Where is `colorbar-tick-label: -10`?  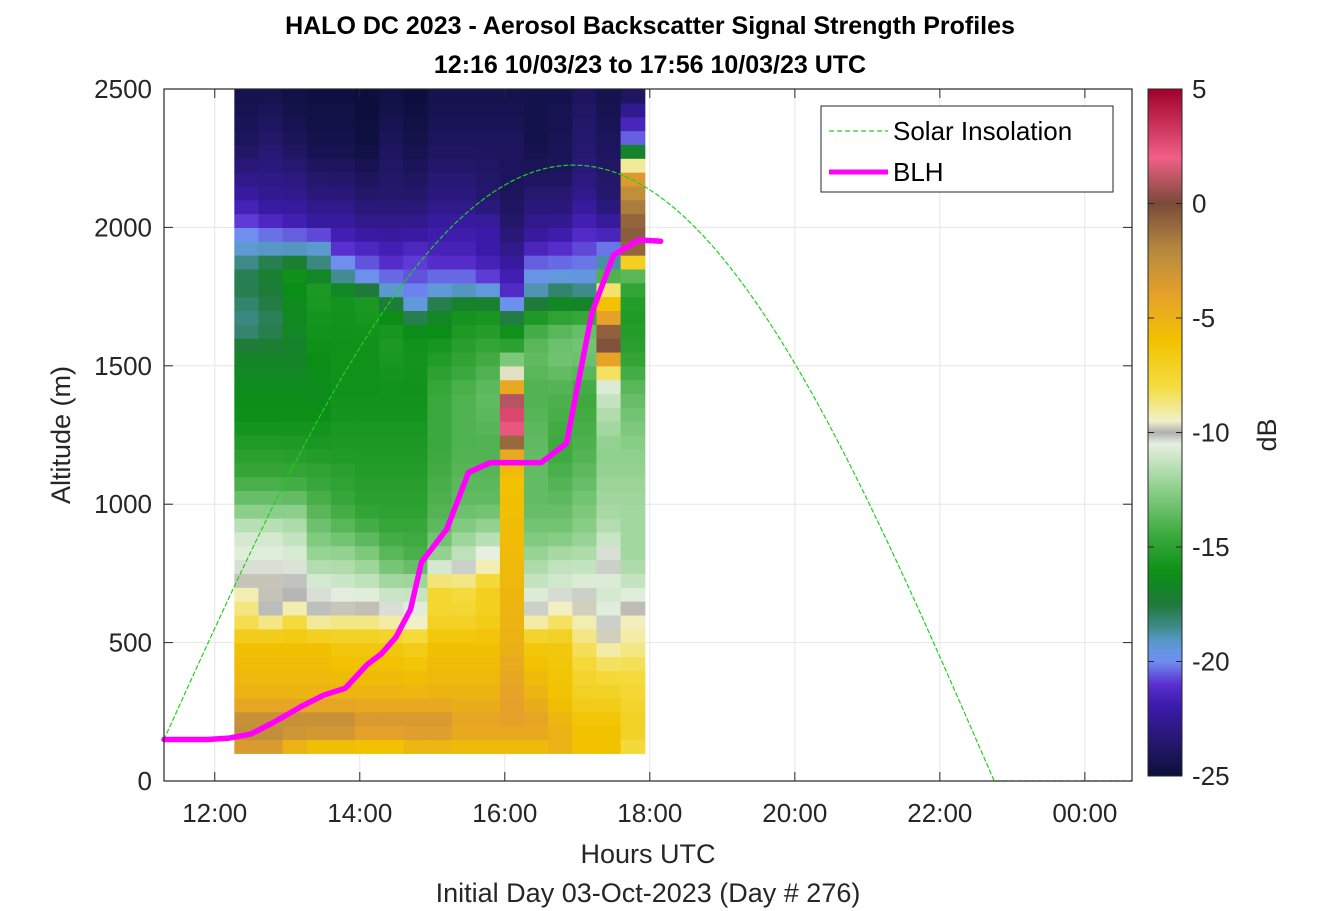
colorbar-tick-label: -10 is located at coordinates (1211, 433).